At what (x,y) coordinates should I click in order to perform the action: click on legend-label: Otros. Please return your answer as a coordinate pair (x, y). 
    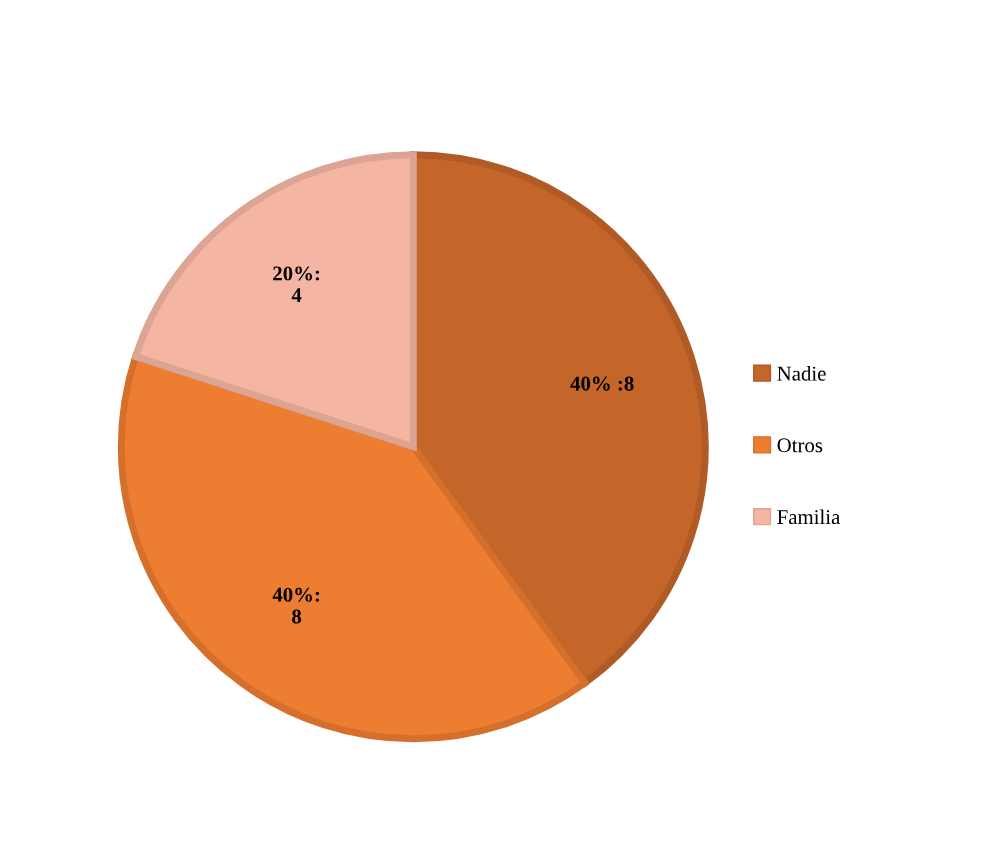
    Looking at the image, I should click on (800, 445).